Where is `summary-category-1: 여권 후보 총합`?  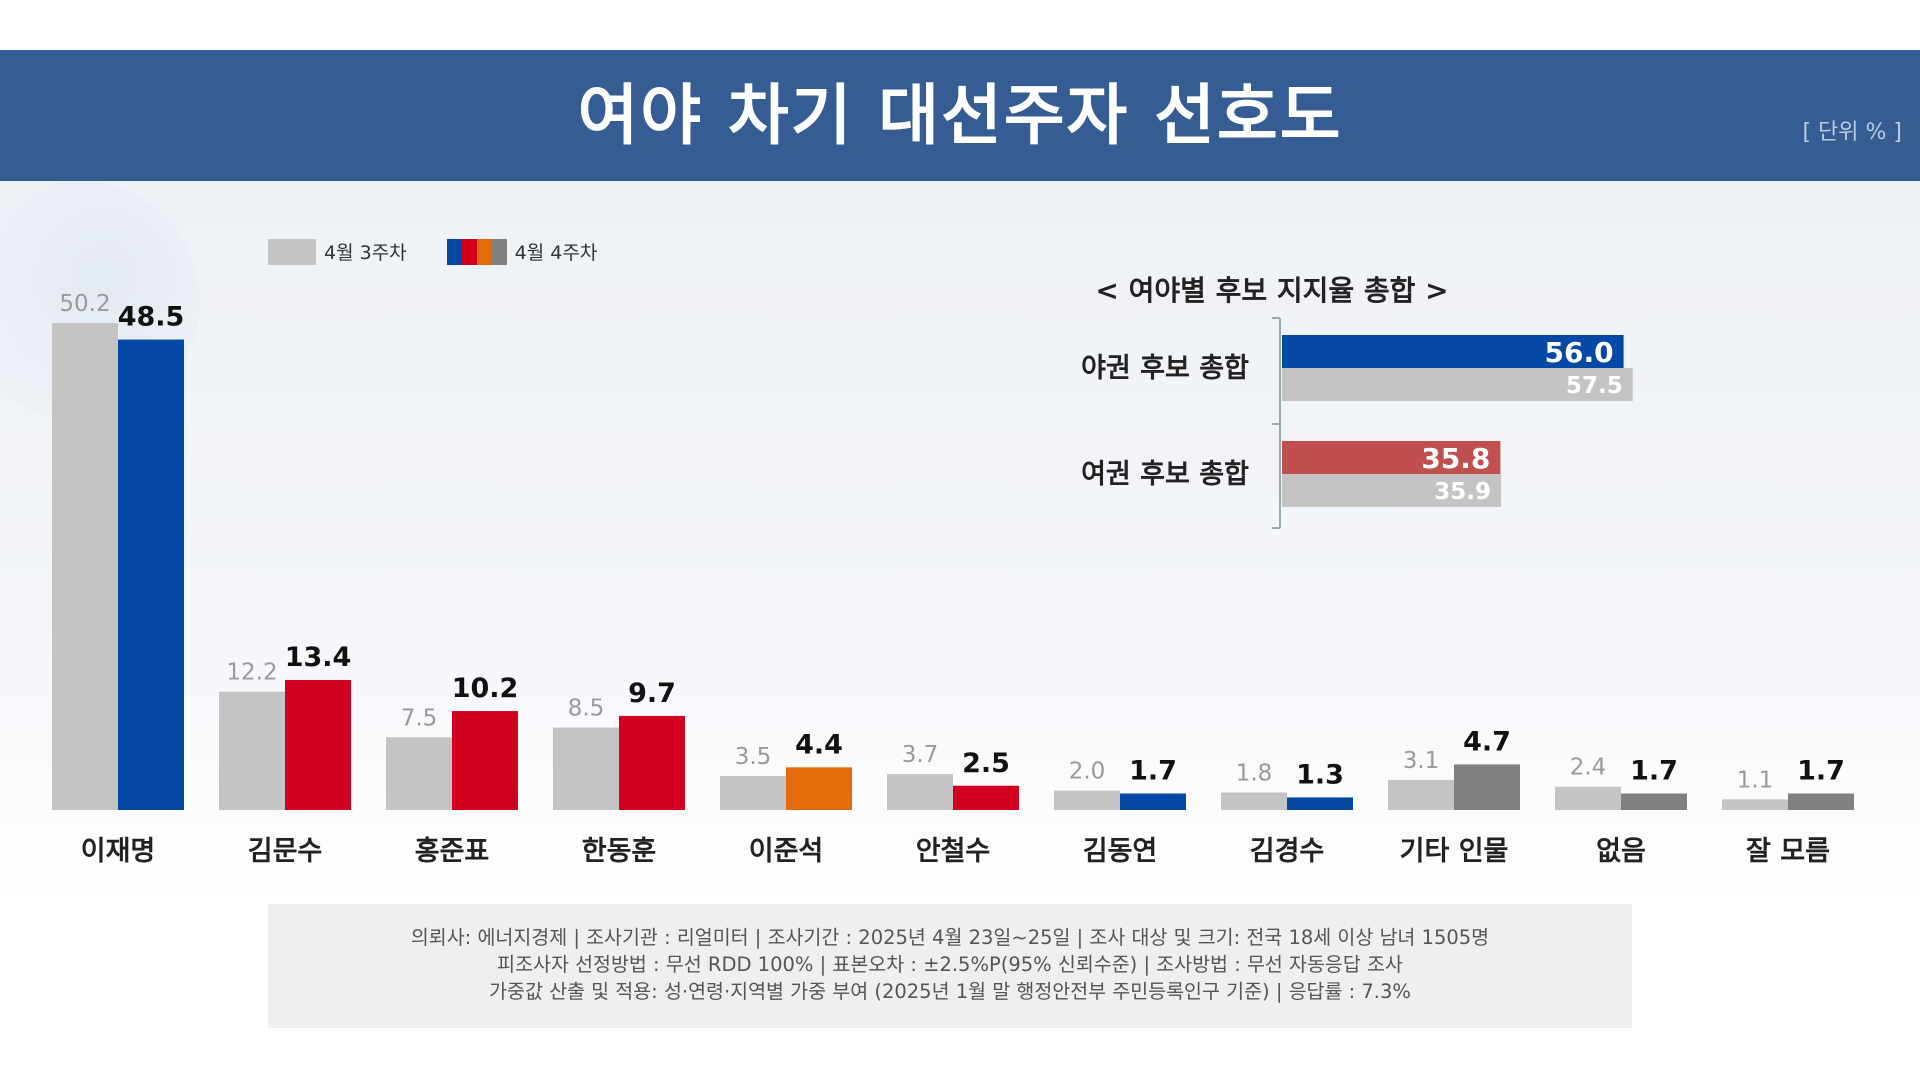
summary-category-1: 여권 후보 총합 is located at coordinates (1165, 474).